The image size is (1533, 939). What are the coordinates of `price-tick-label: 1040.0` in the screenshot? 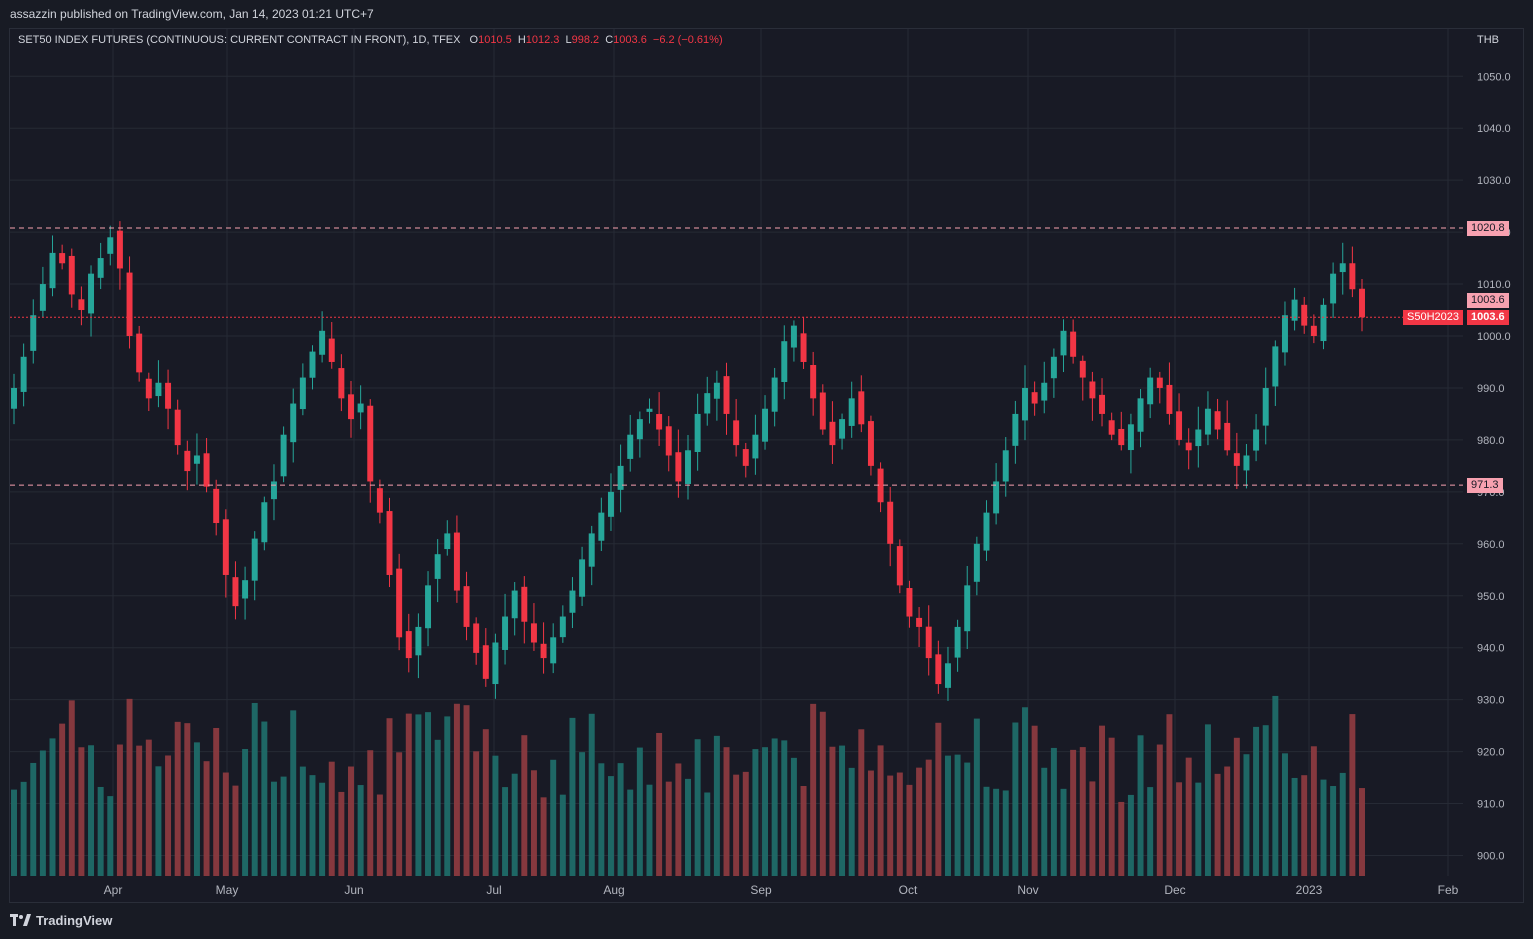 It's located at (1494, 129).